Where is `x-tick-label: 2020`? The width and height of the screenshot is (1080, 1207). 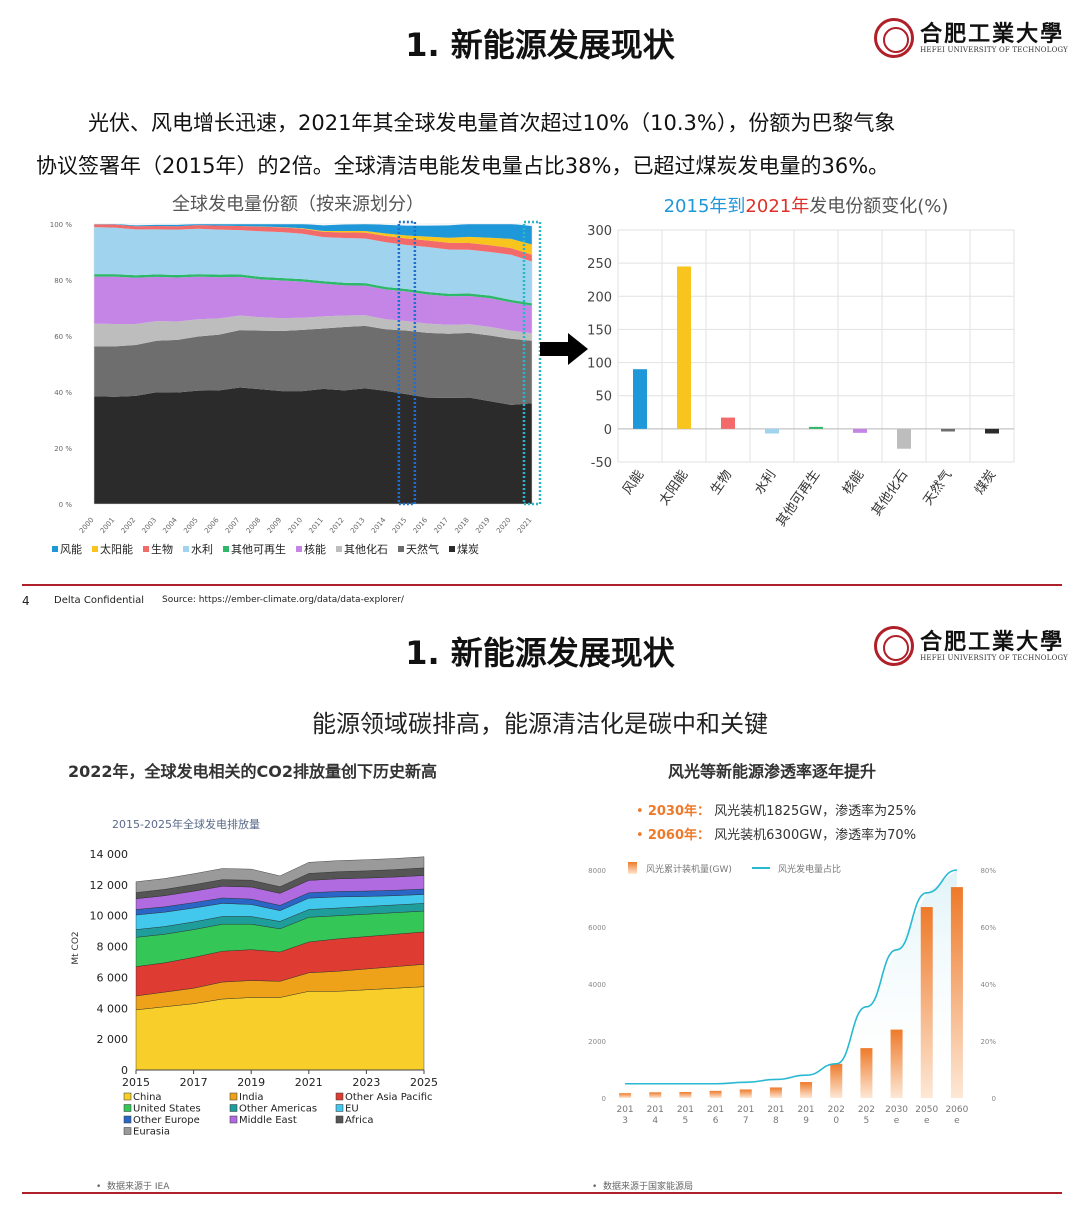
x-tick-label: 2020 is located at coordinates (504, 525).